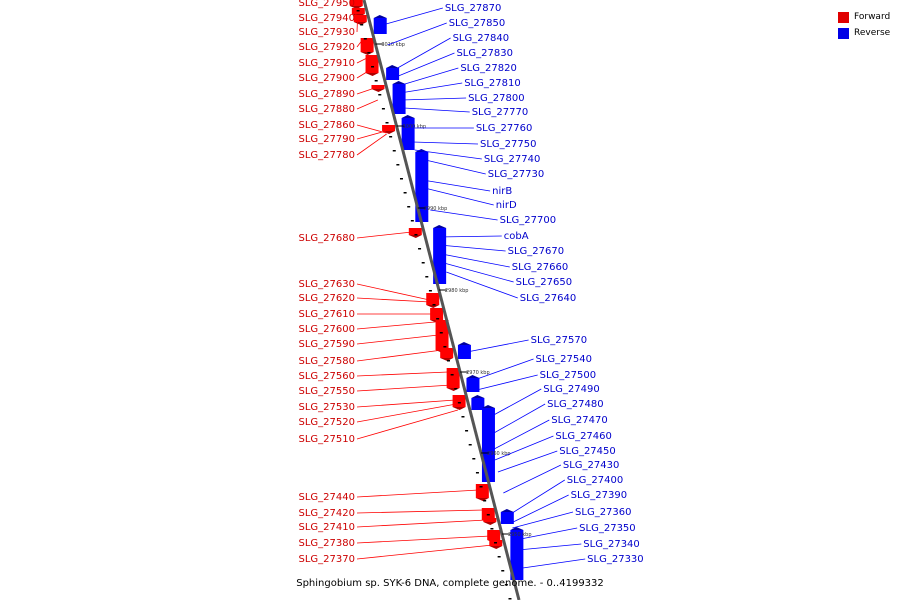  Describe the element at coordinates (327, 125) in the screenshot. I see `forward-gene-label: SLG_27860` at that location.